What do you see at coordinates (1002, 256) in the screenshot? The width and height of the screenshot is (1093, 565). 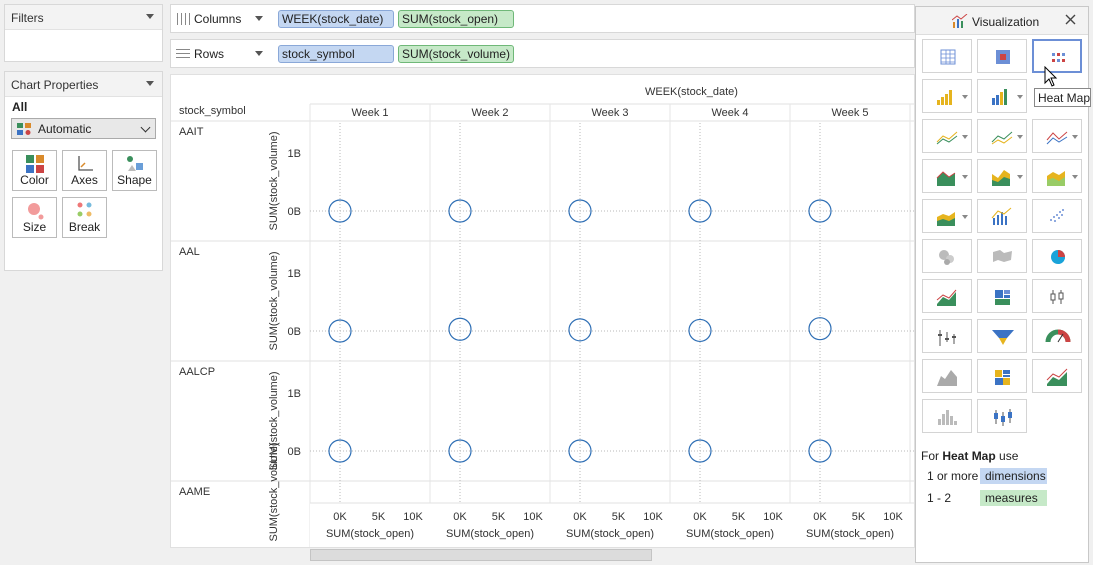 I see `viz-type-map` at bounding box center [1002, 256].